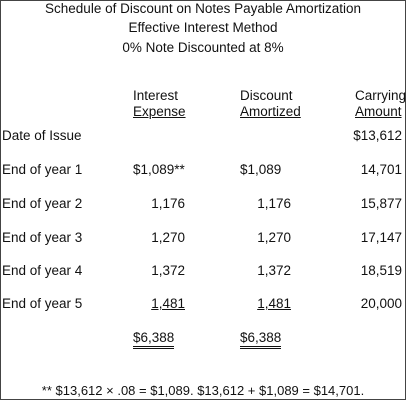  I want to click on interest-expense-cell: $1,089**, so click(159, 169).